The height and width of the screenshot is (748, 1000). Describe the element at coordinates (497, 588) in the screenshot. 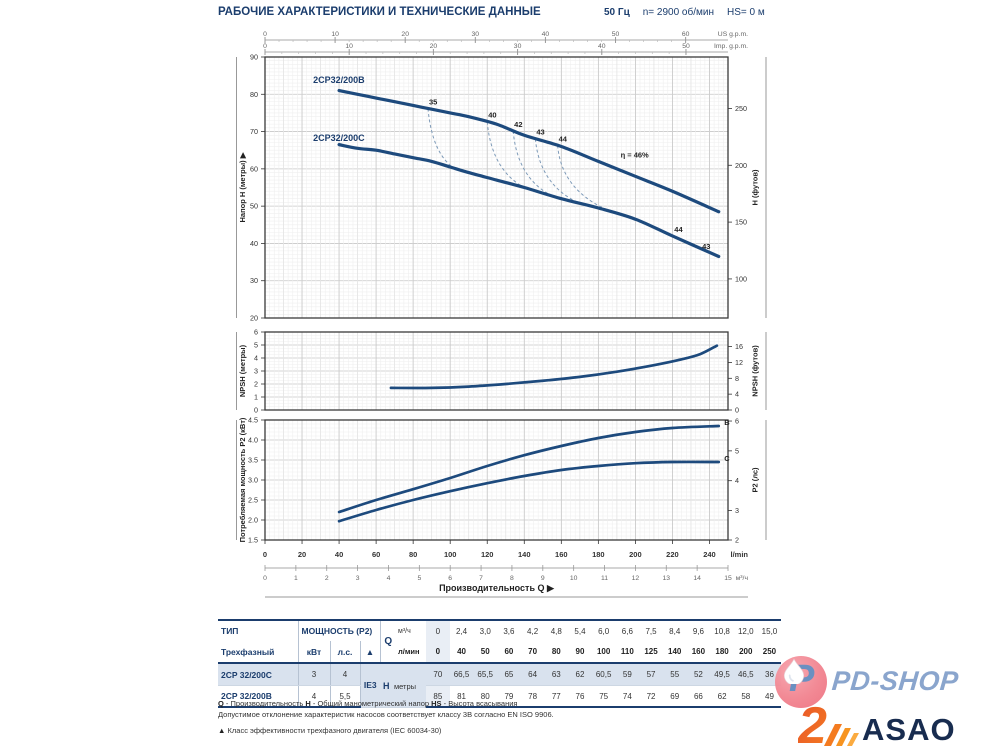

I see `svg-text: Производительность Q ▶` at that location.